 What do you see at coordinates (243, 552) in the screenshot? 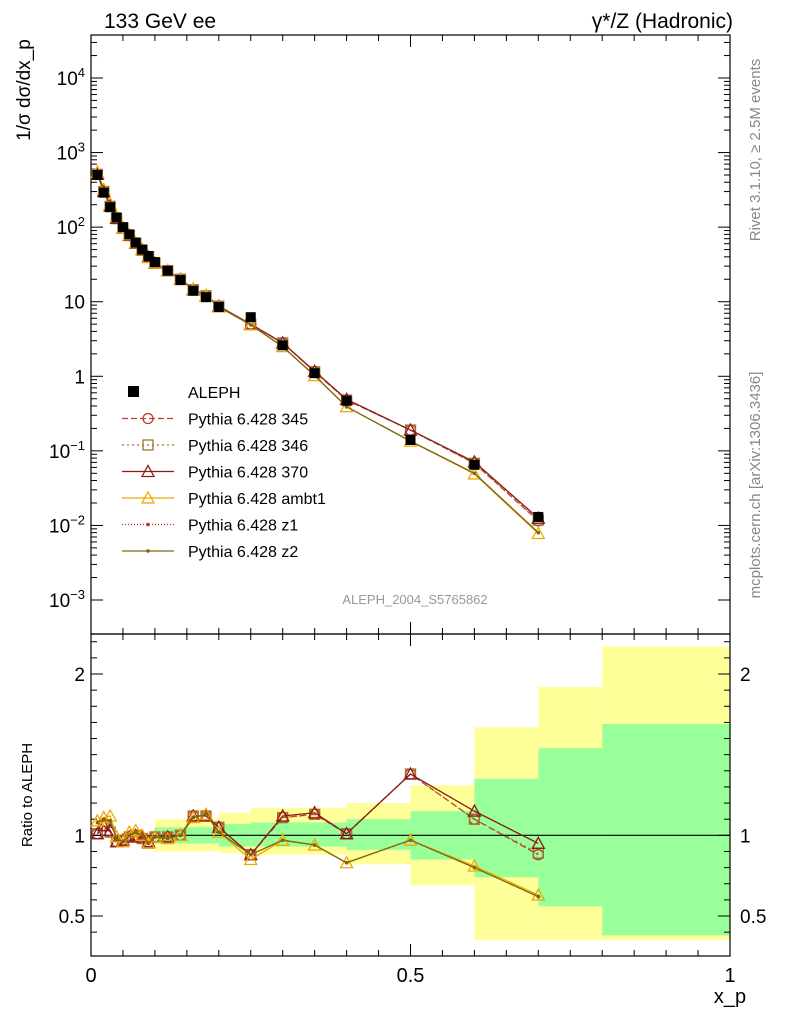
I see `legend-label: Pythia 6.428 z2` at bounding box center [243, 552].